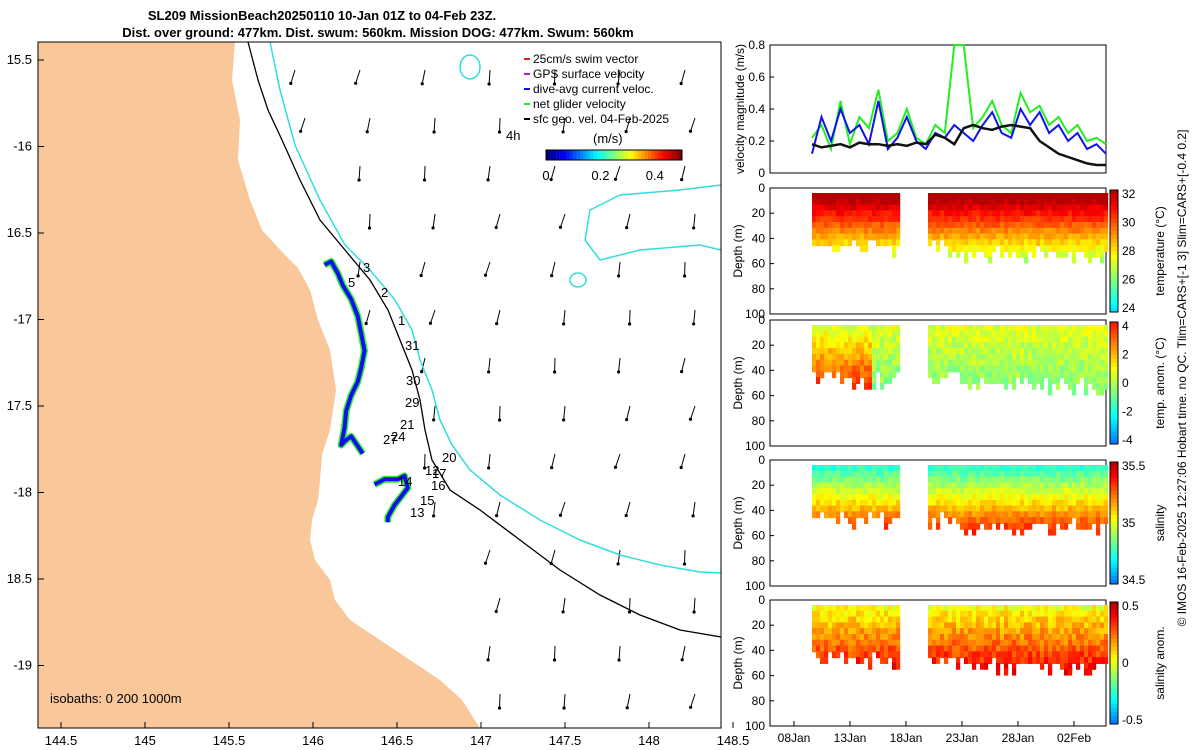 The height and width of the screenshot is (750, 1200). What do you see at coordinates (619, 155) in the screenshot?
I see `colorbar-cell` at bounding box center [619, 155].